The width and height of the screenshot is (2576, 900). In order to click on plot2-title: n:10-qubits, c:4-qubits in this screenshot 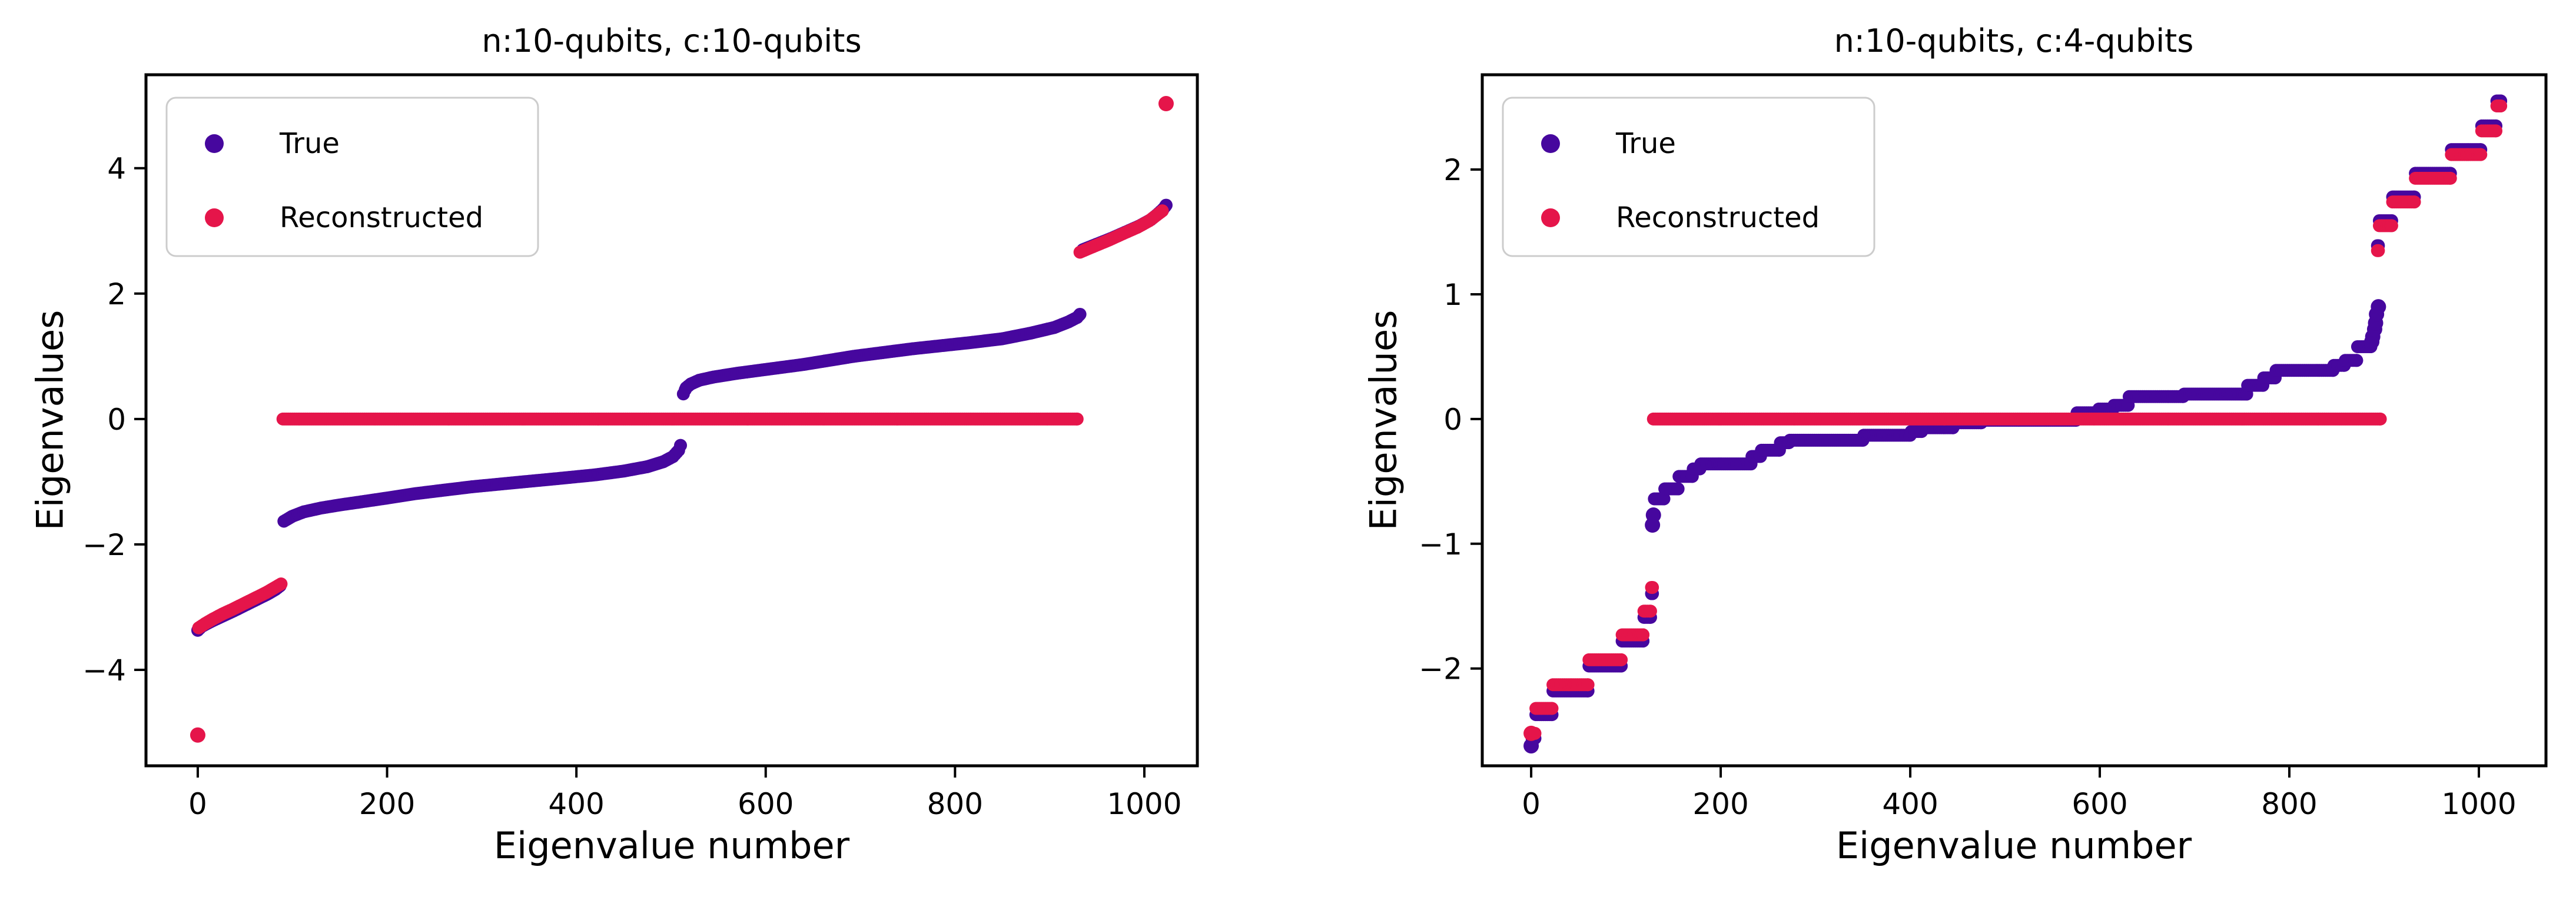, I will do `click(2014, 41)`.